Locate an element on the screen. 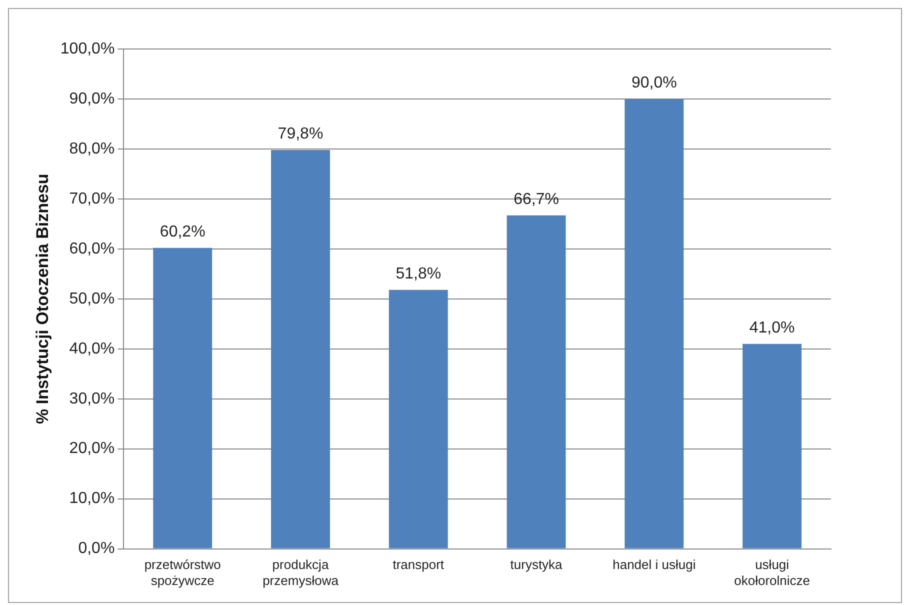 The height and width of the screenshot is (605, 912). y-tick-label: 50,0% is located at coordinates (92, 299).